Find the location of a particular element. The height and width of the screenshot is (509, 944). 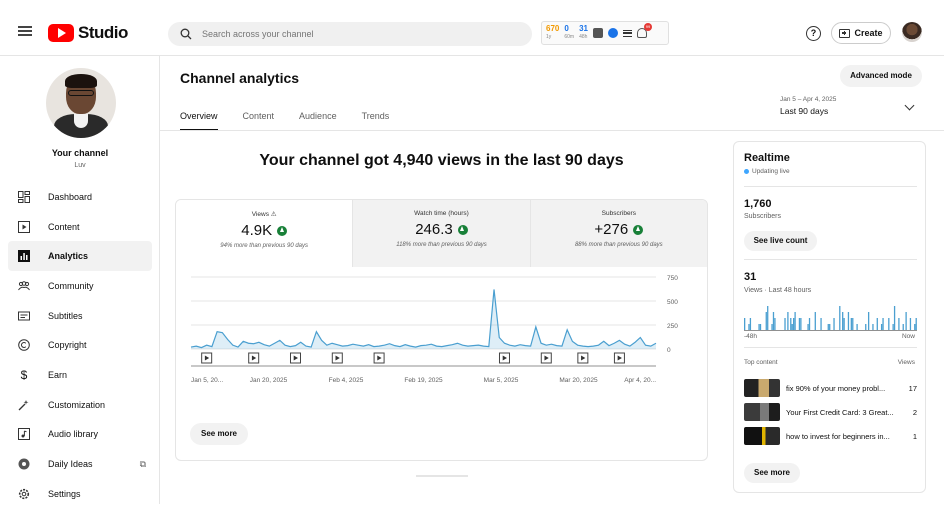

menu-icon is located at coordinates (25, 31).